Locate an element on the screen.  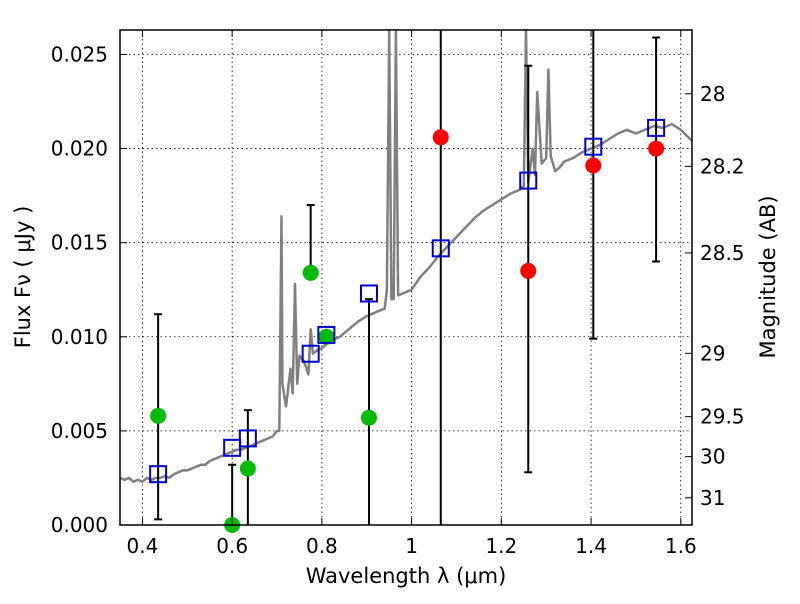
y2-tick-label: 28 is located at coordinates (712, 94).